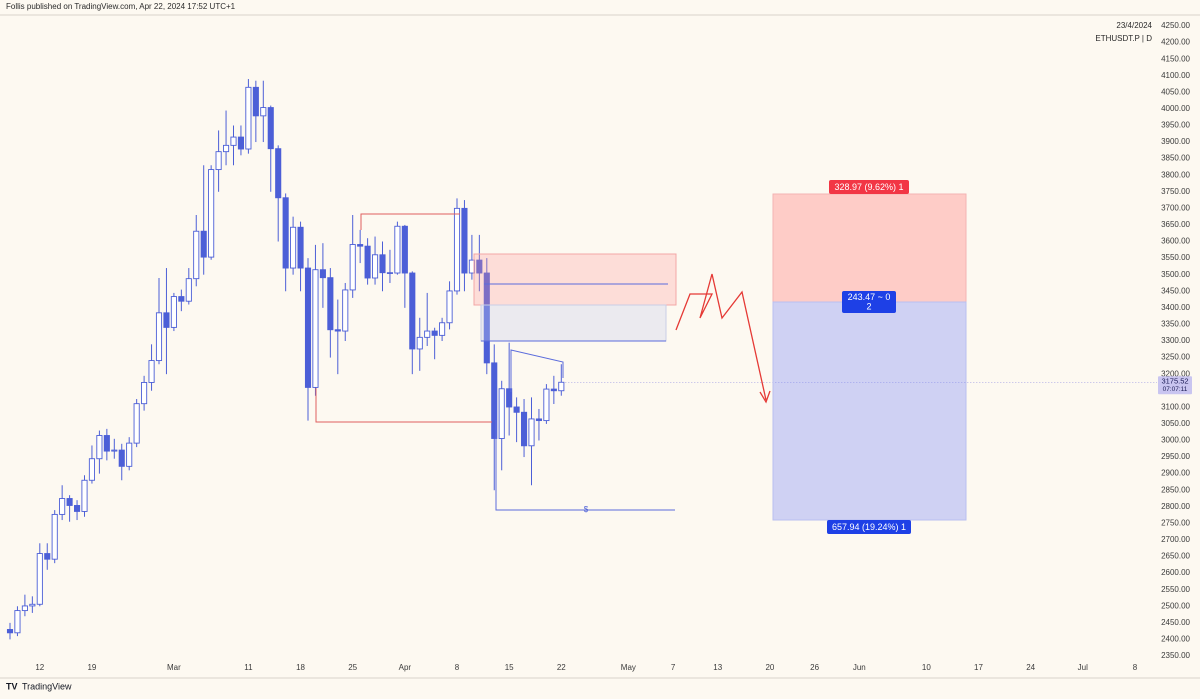  I want to click on y-tick-label: 3700.00, so click(1175, 207).